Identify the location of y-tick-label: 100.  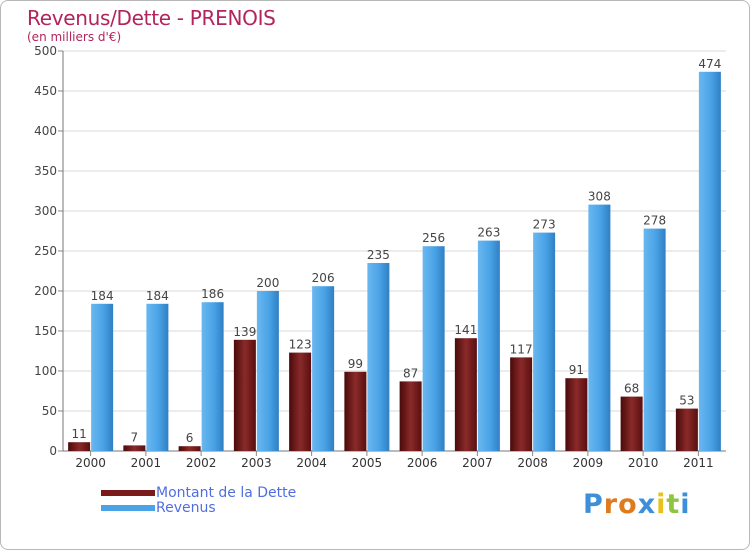
(45, 371).